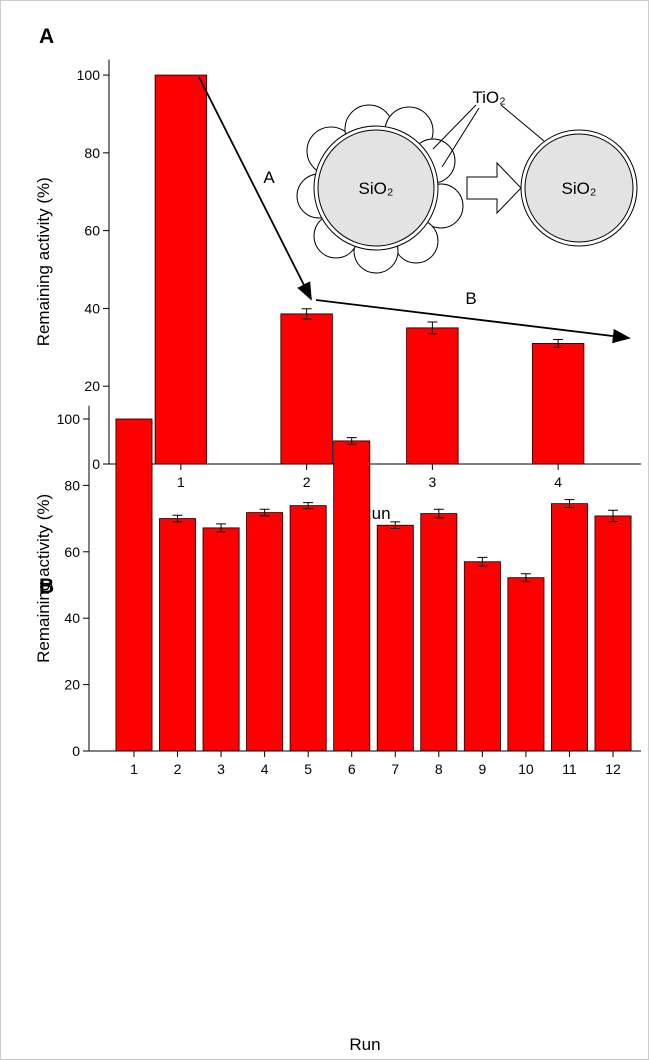  What do you see at coordinates (488, 97) in the screenshot?
I see `annotation: TiO₂` at bounding box center [488, 97].